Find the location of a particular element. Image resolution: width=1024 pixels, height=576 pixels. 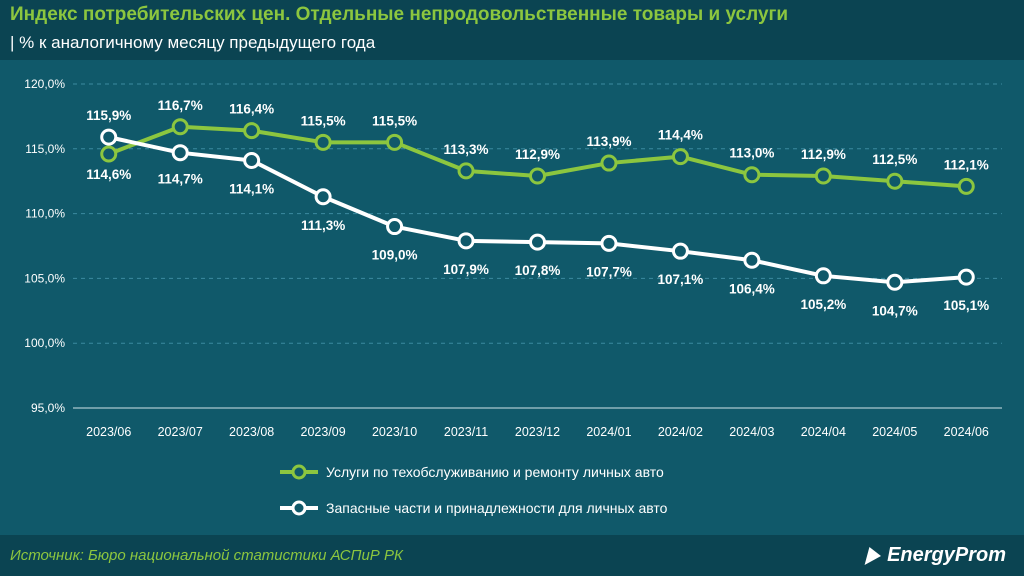

parts-data-label: 107,8% is located at coordinates (538, 270).